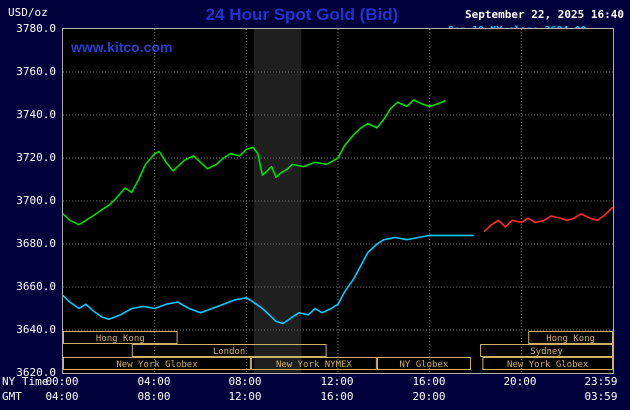  What do you see at coordinates (429, 381) in the screenshot?
I see `x-tick-label-ny: 16:00` at bounding box center [429, 381].